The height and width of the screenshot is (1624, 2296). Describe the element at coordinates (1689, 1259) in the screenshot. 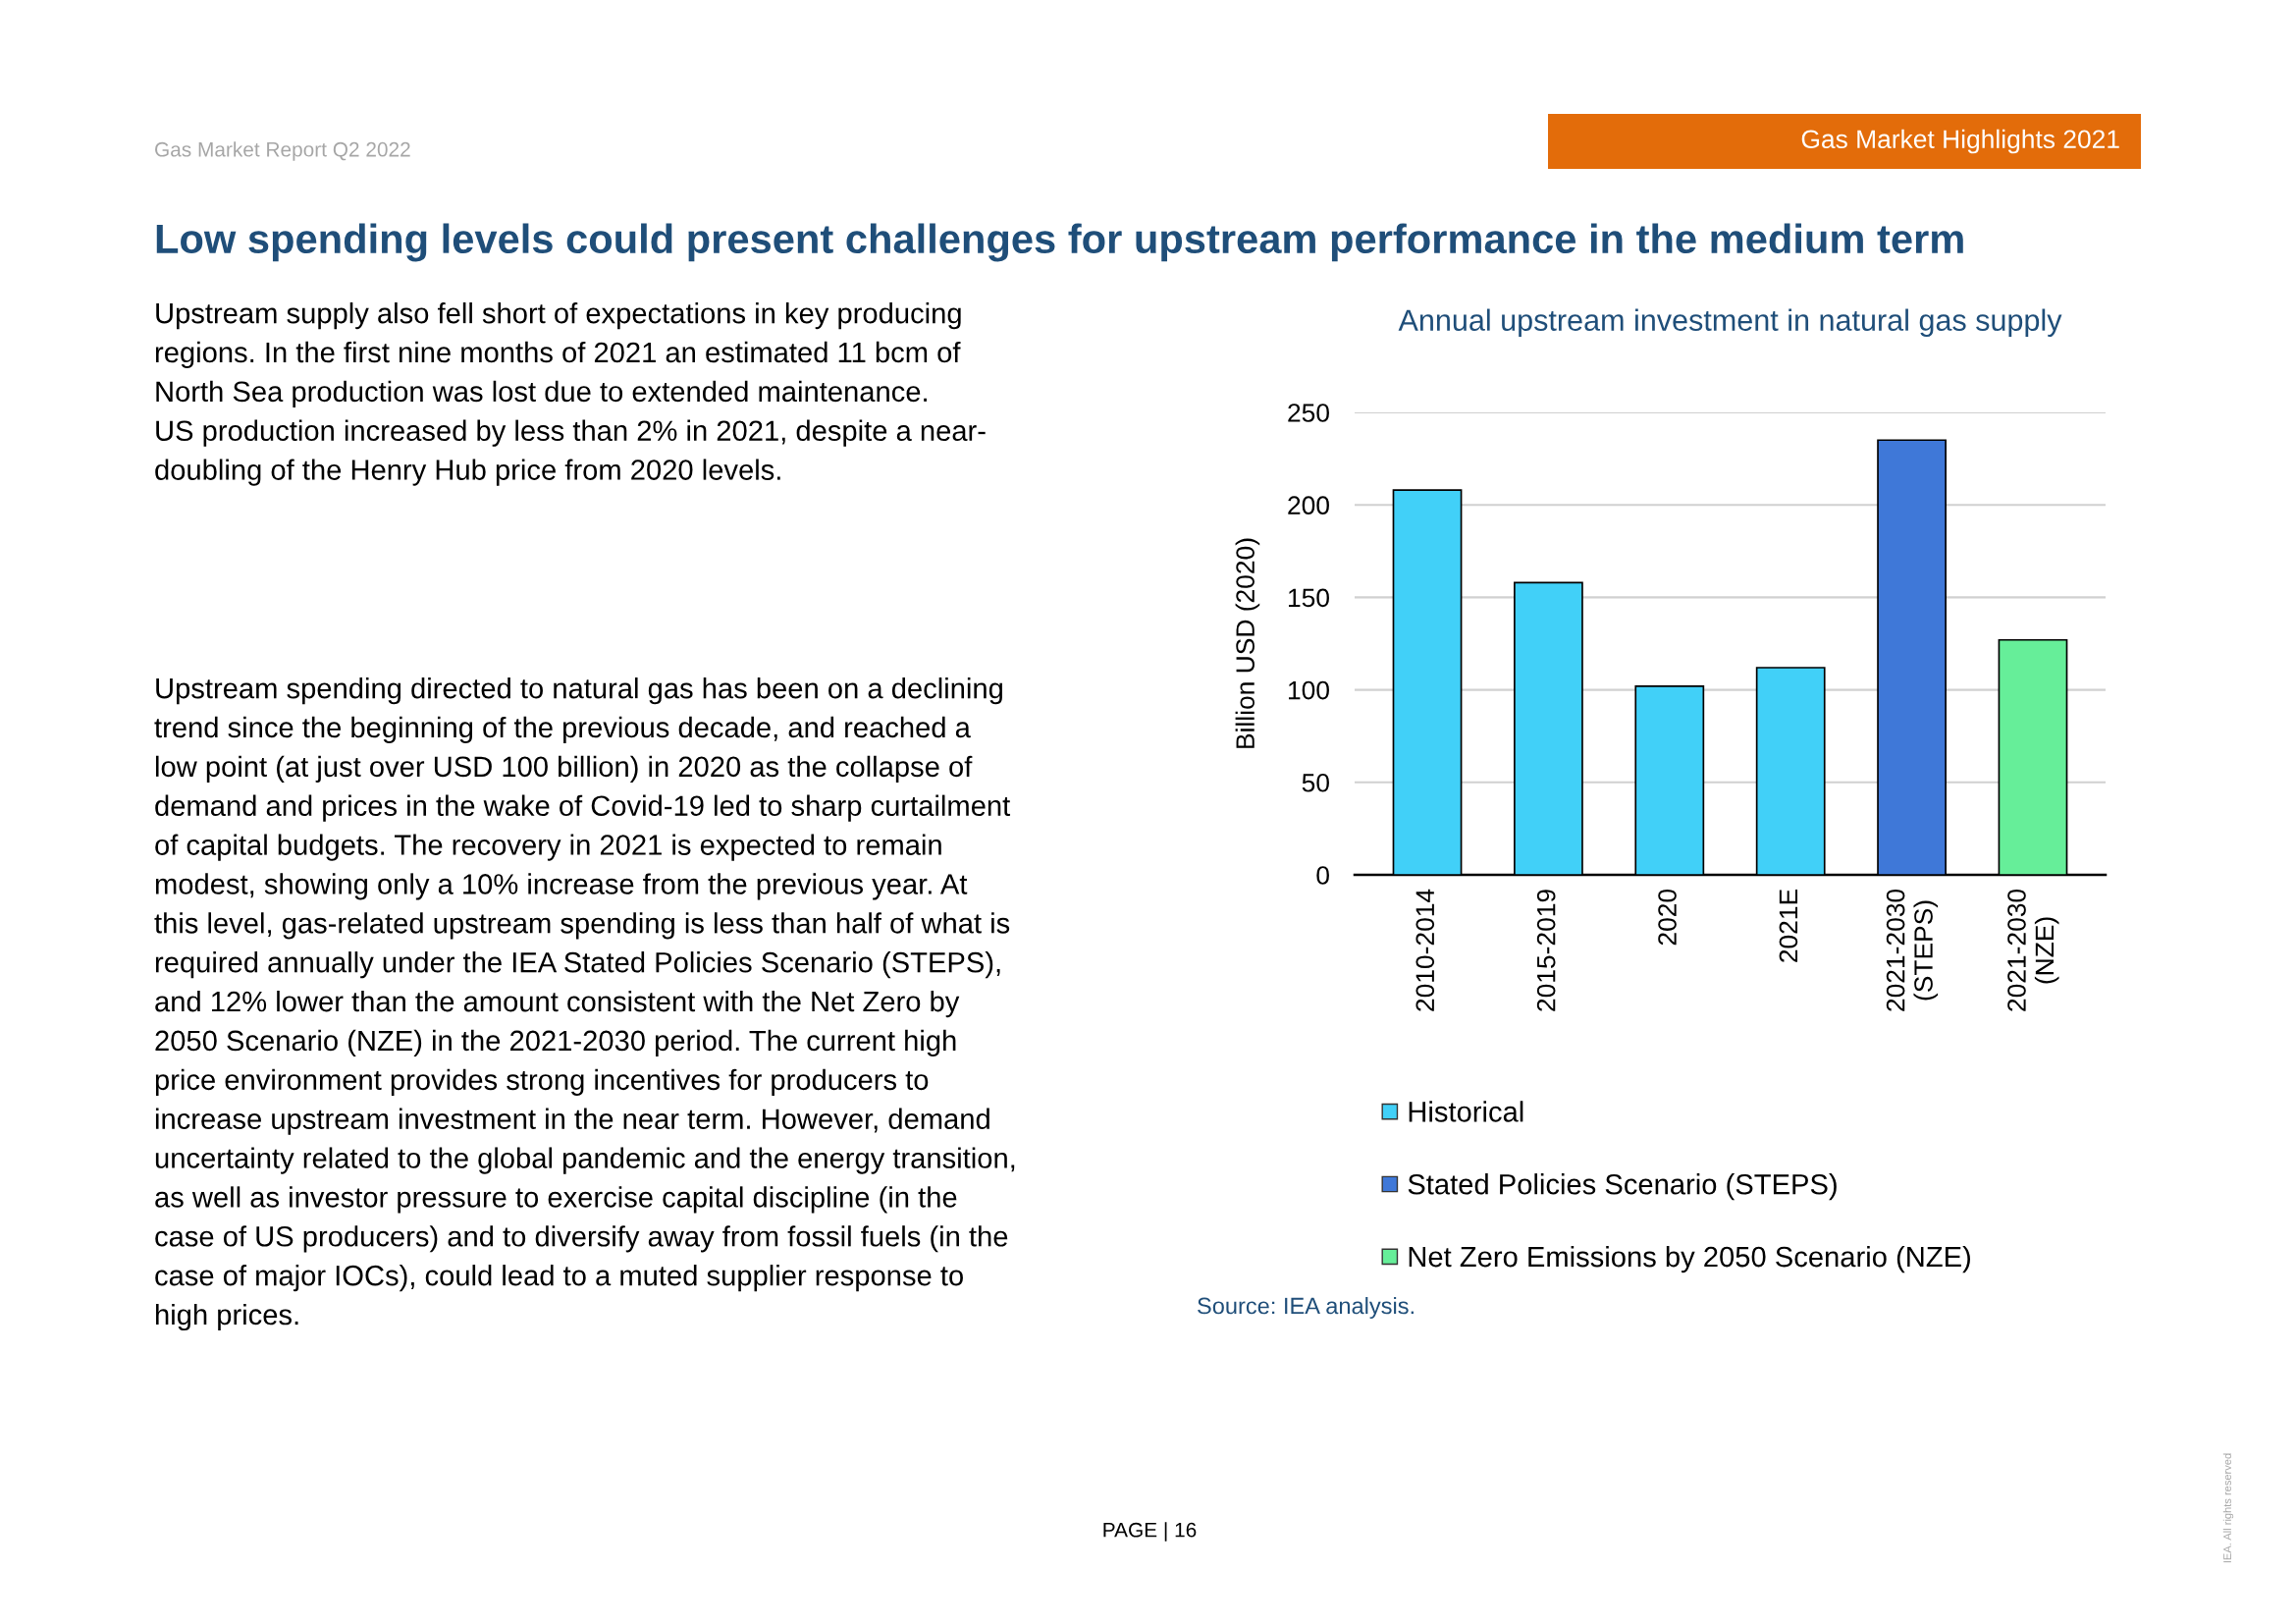

I see `legend-label: Net Zero Emissions by 2050 Scenario (NZE)` at that location.